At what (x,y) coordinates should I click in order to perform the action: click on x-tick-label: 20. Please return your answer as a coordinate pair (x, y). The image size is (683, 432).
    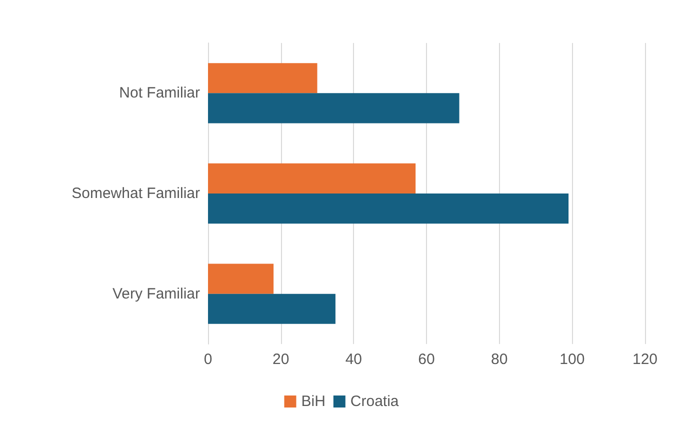
    Looking at the image, I should click on (281, 359).